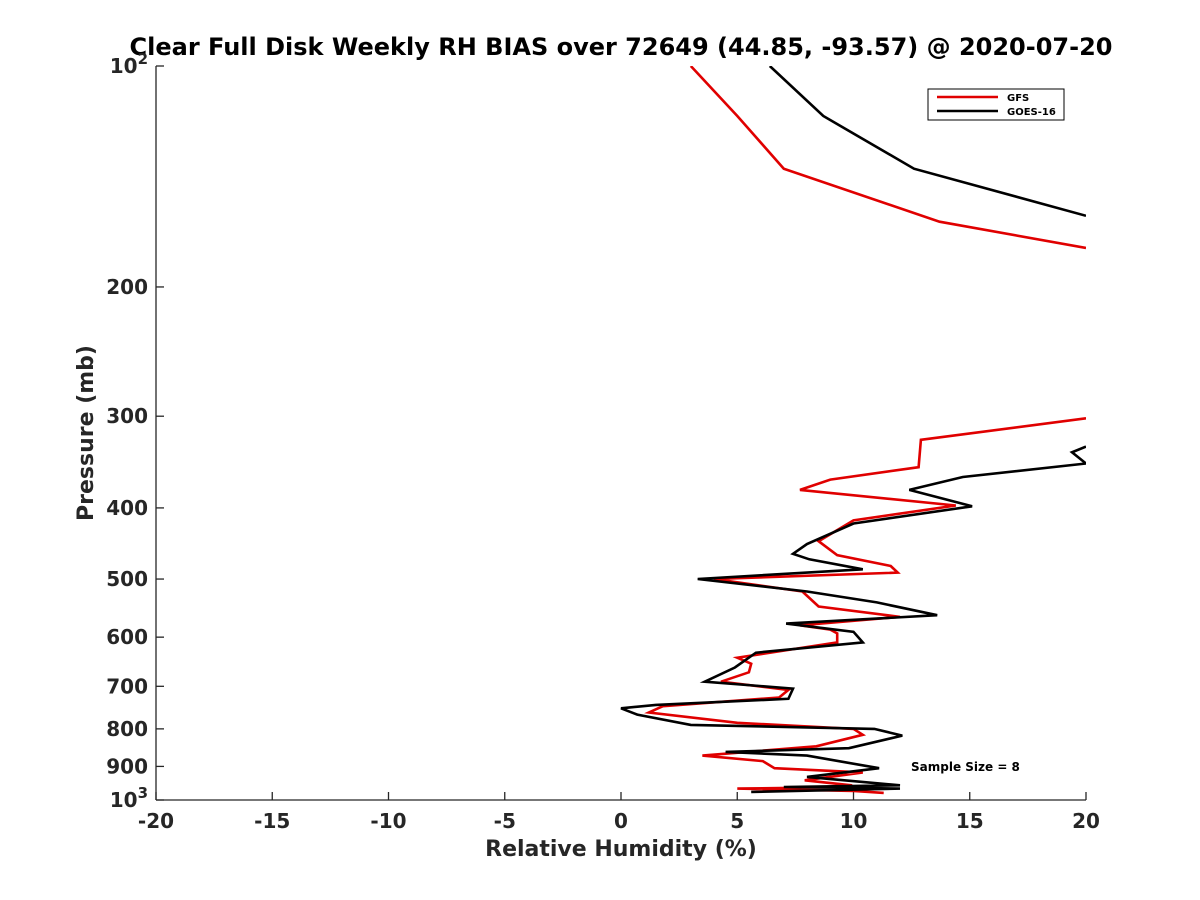 The height and width of the screenshot is (900, 1200). Describe the element at coordinates (272, 821) in the screenshot. I see `x-tick-label: -15` at that location.